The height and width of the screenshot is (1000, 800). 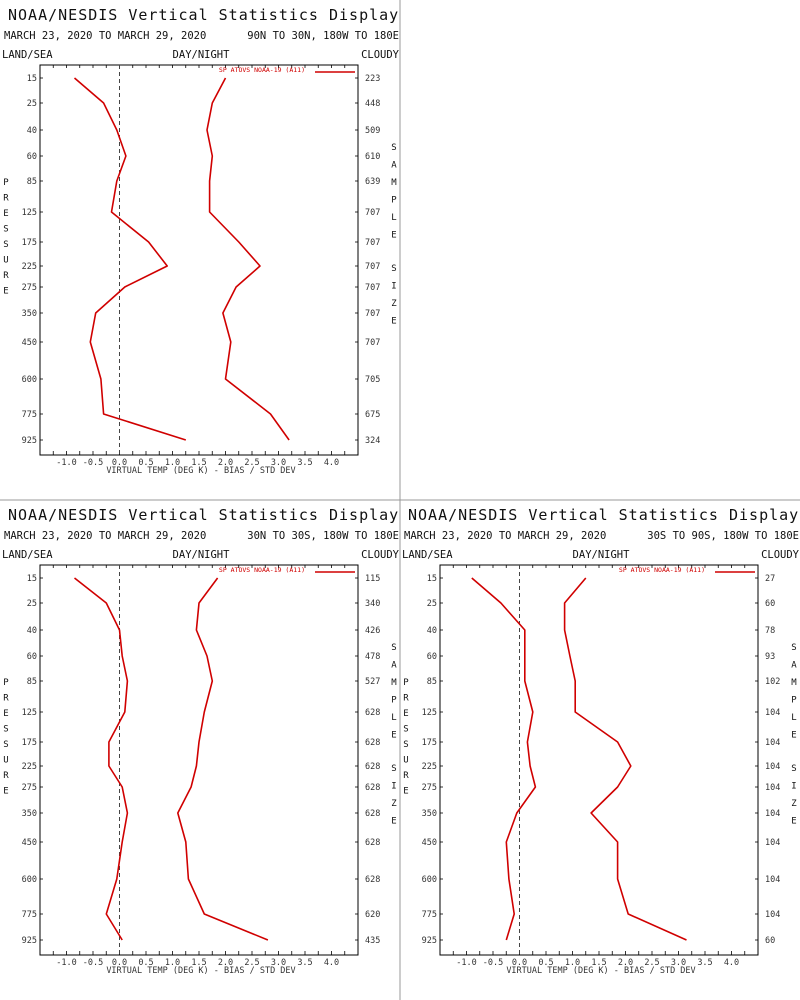 What do you see at coordinates (372, 441) in the screenshot?
I see `sample-size-label: 324` at bounding box center [372, 441].